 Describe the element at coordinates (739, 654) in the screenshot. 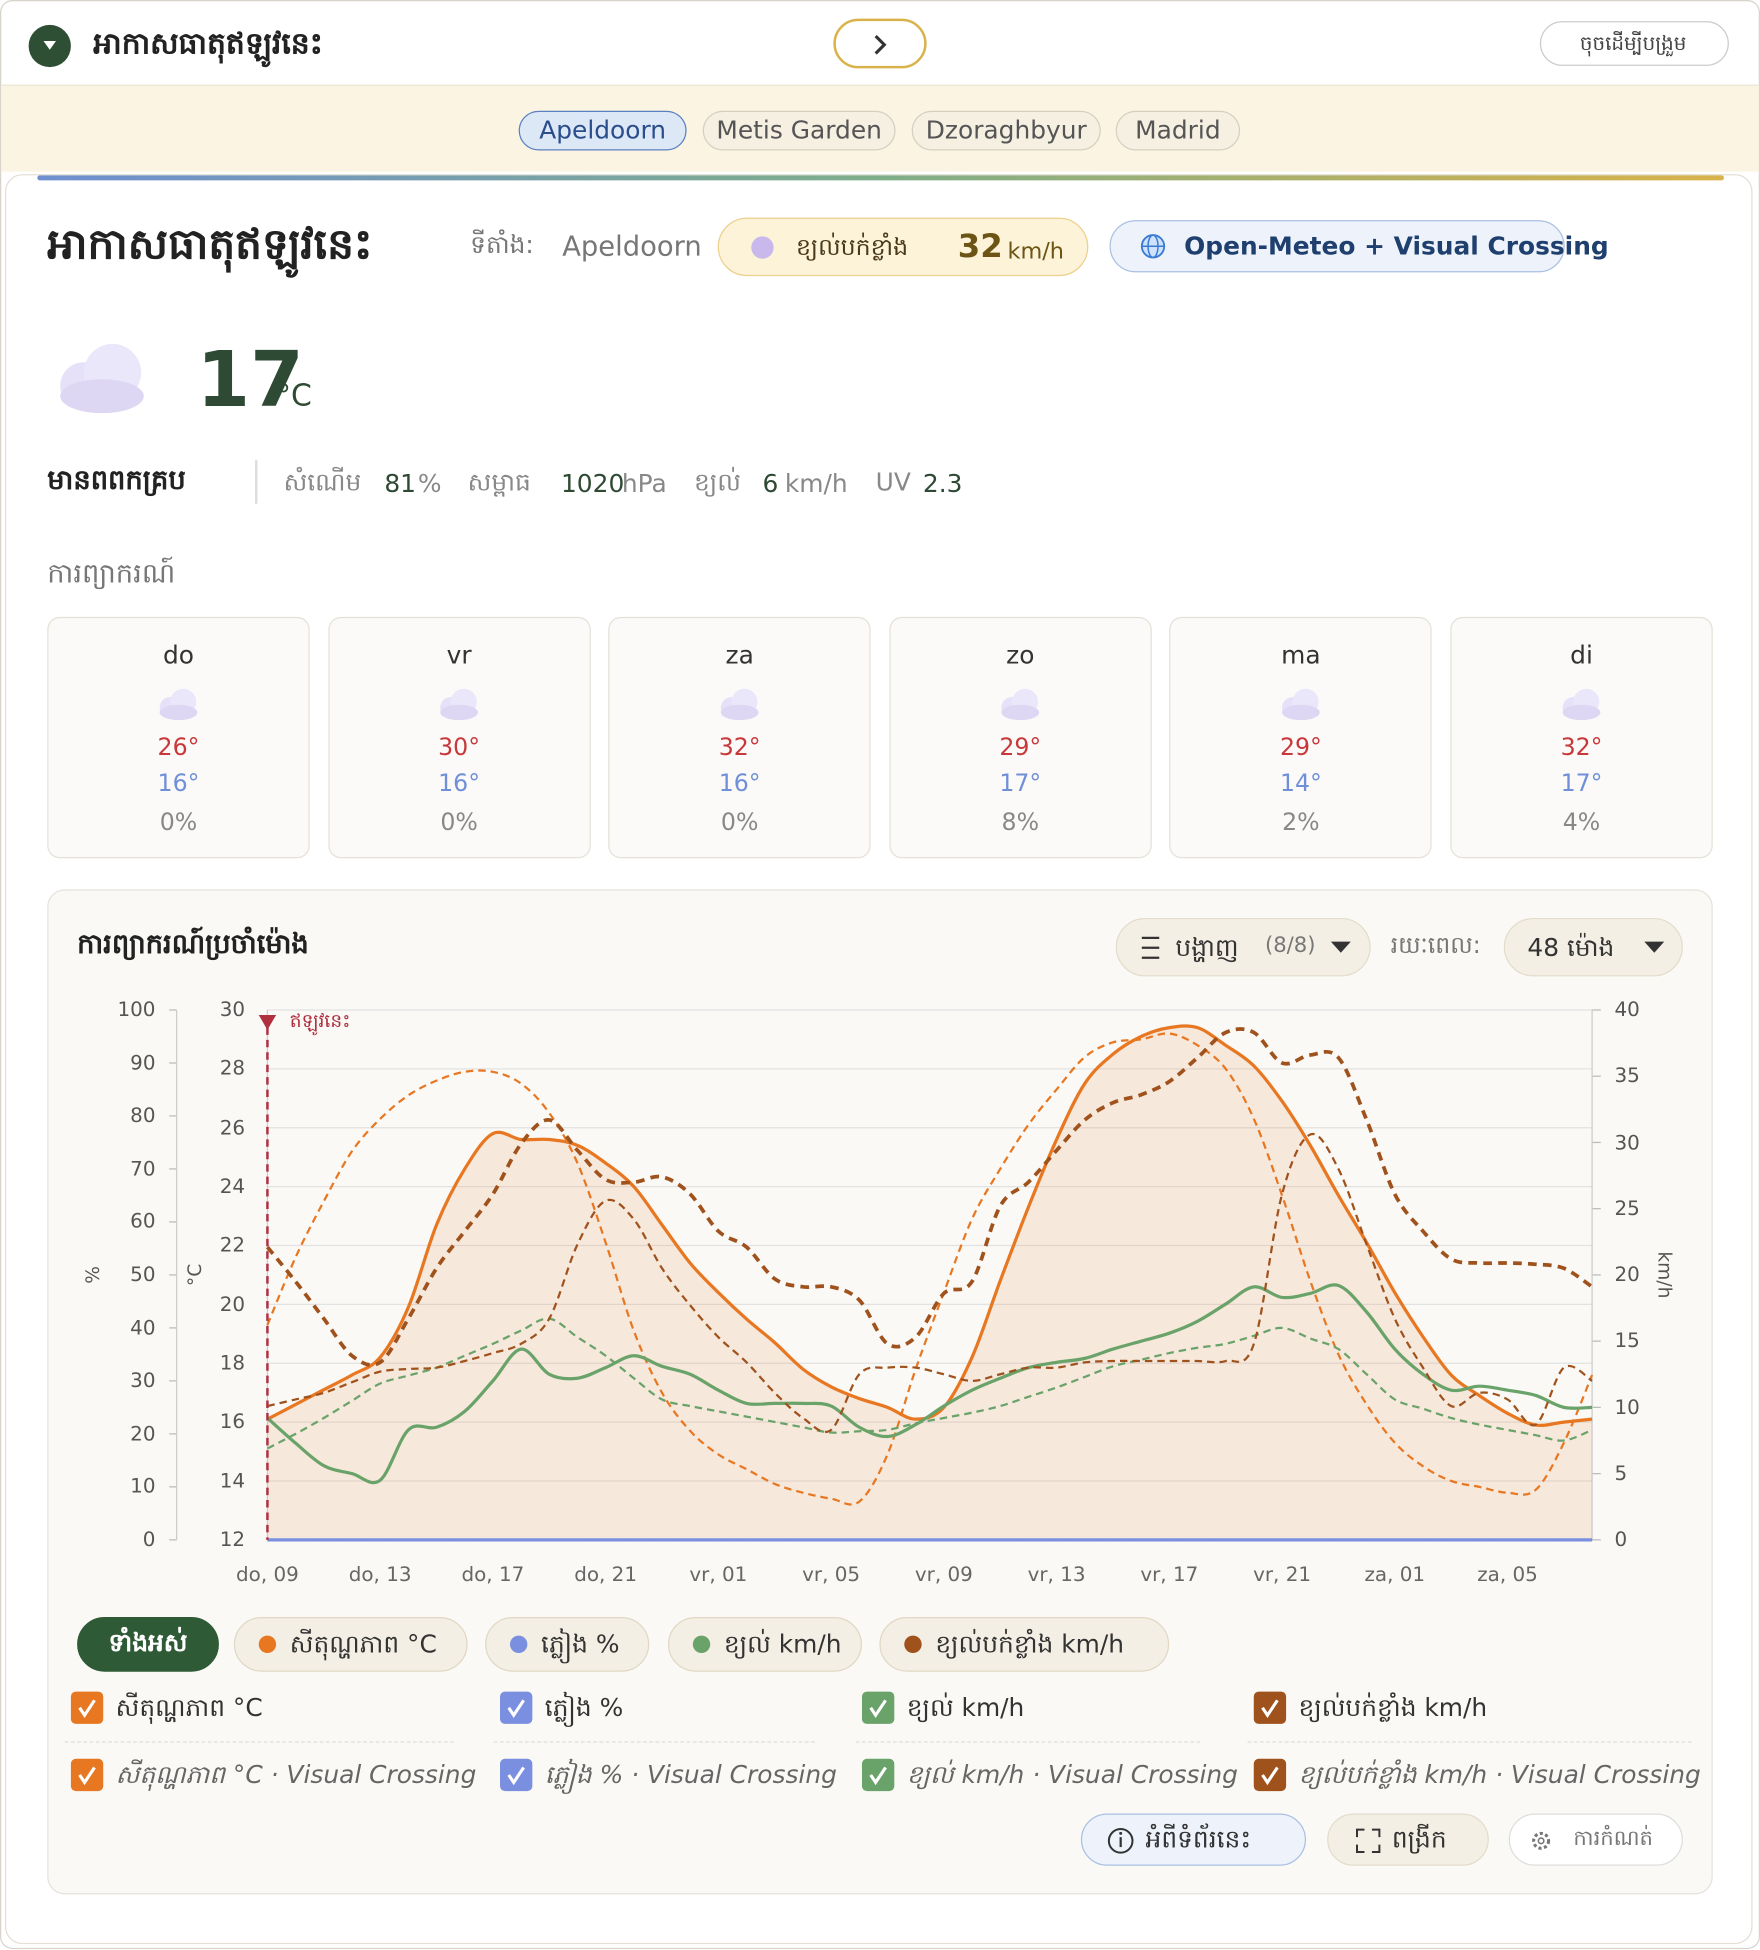

I see `day-name: za` at that location.